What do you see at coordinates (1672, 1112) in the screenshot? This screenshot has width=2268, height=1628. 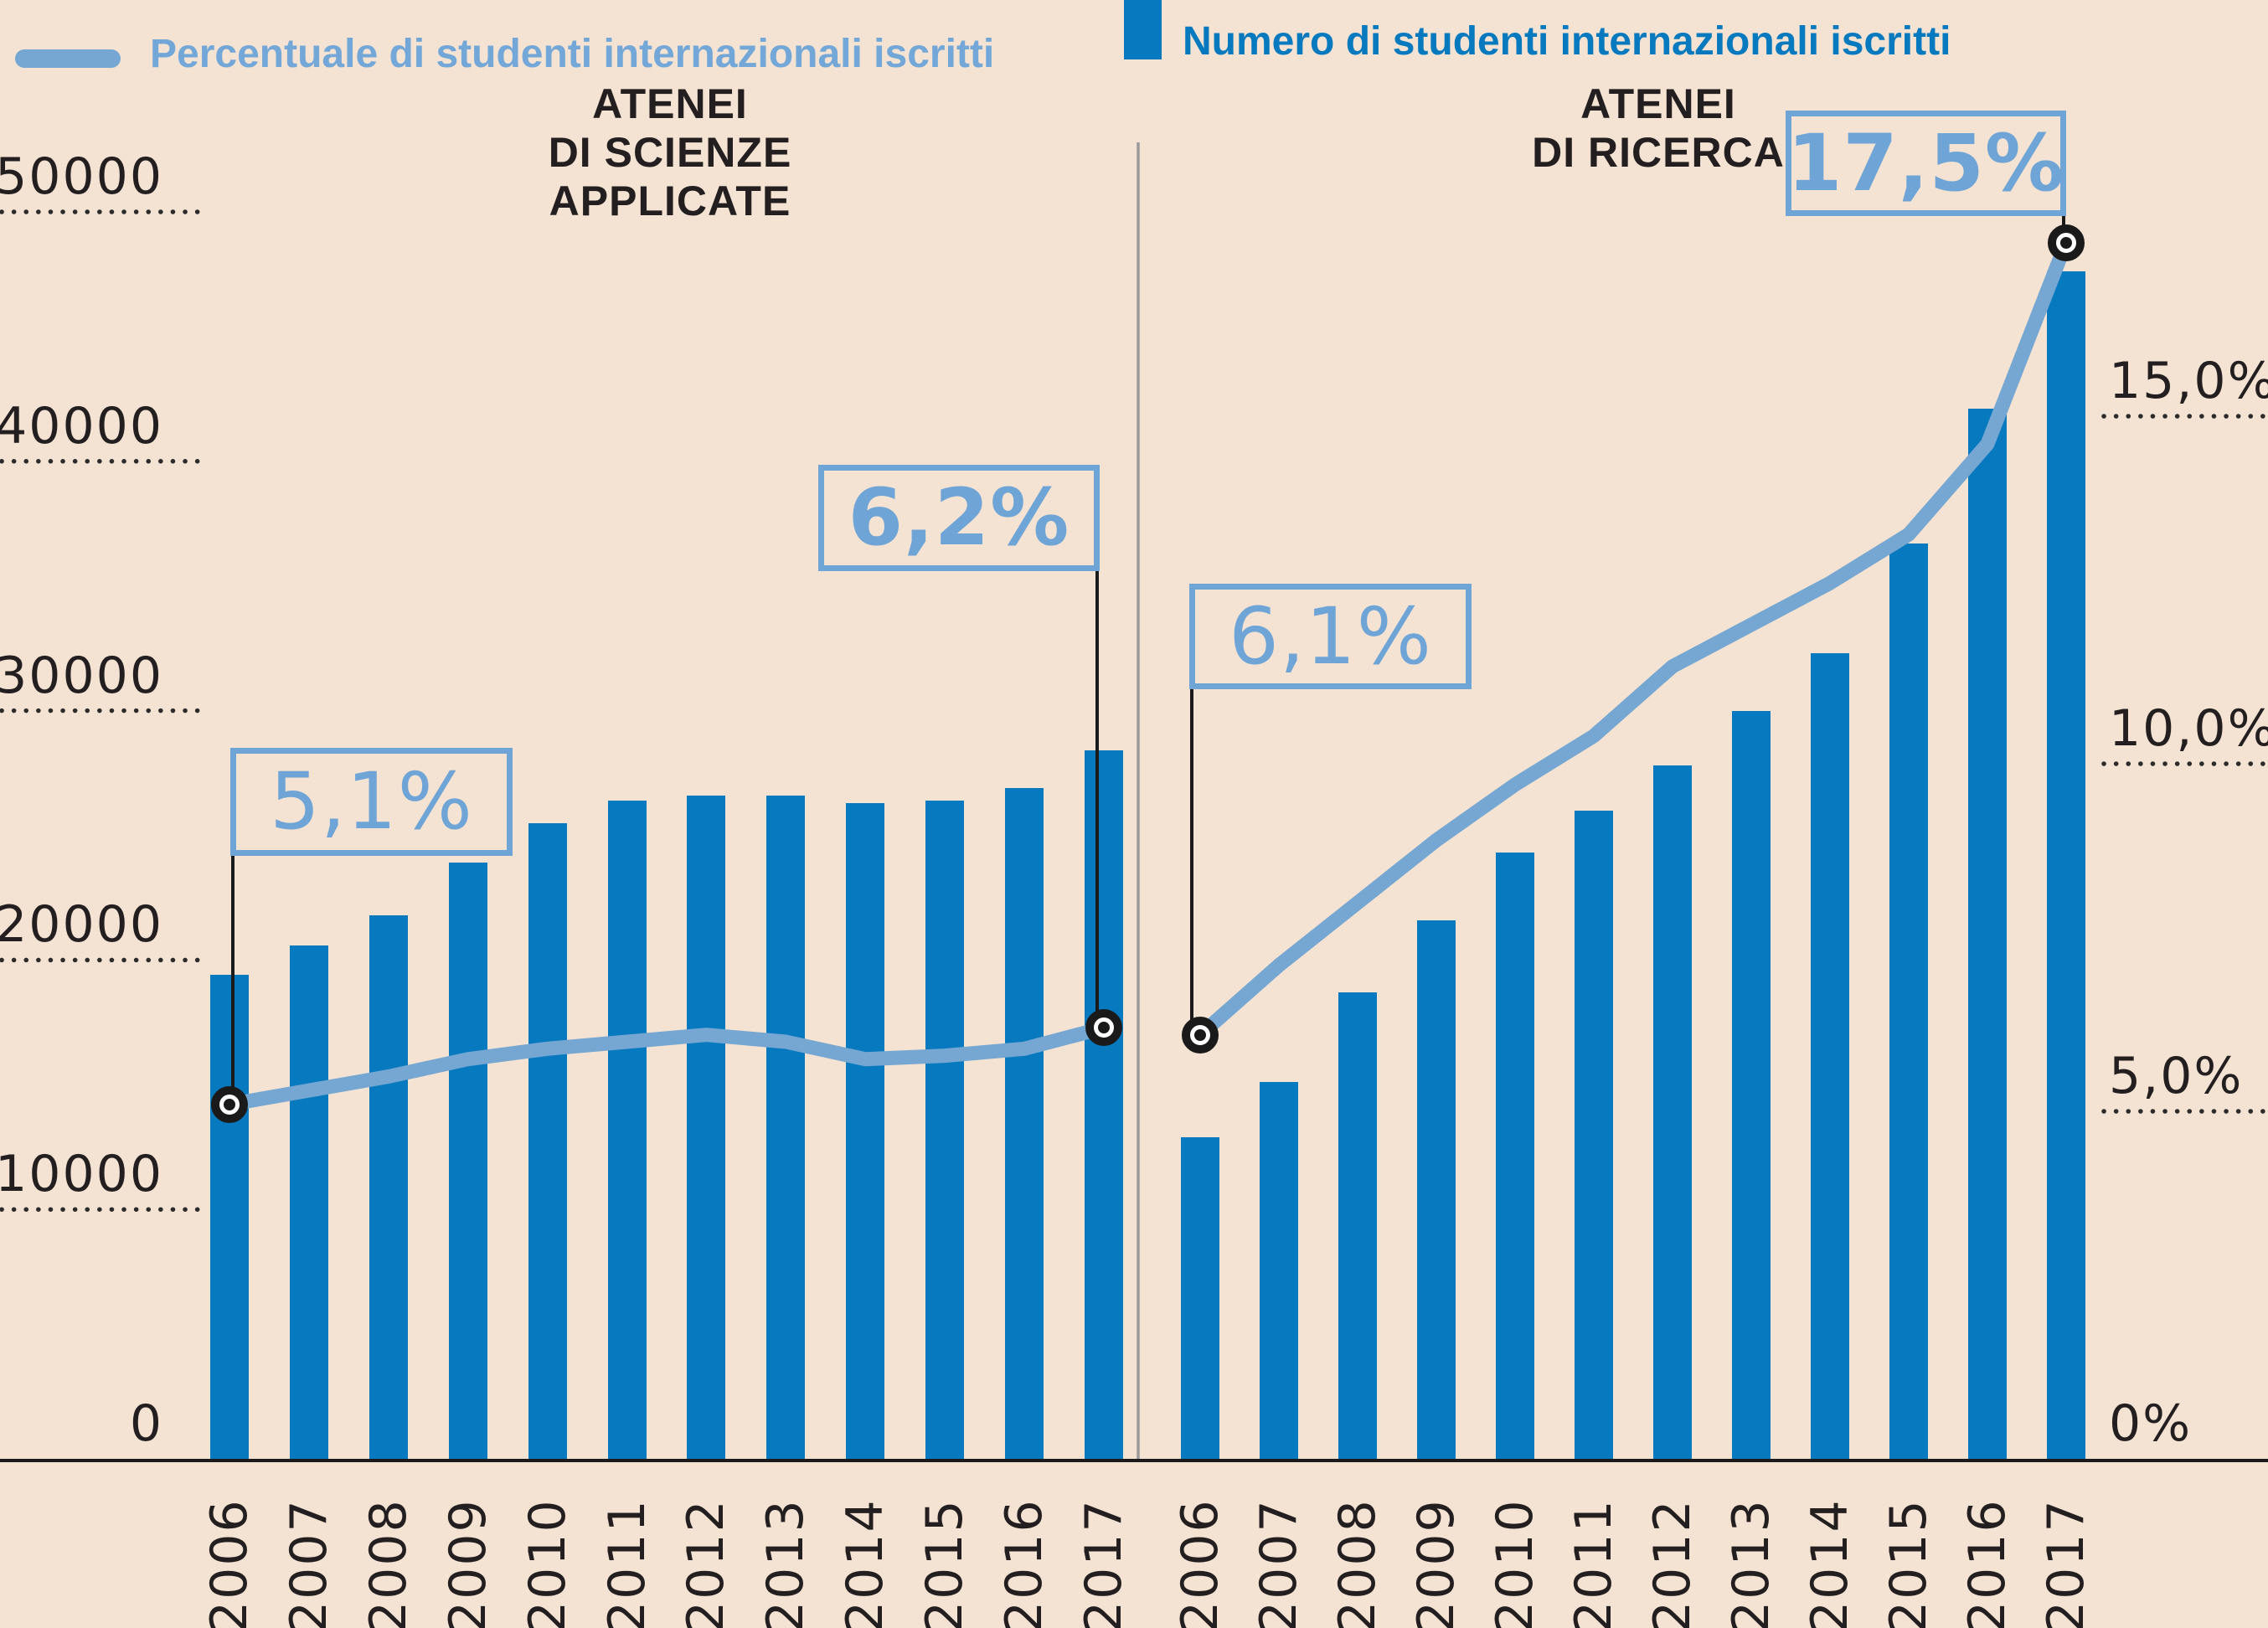 I see `bar-panel1-2012` at bounding box center [1672, 1112].